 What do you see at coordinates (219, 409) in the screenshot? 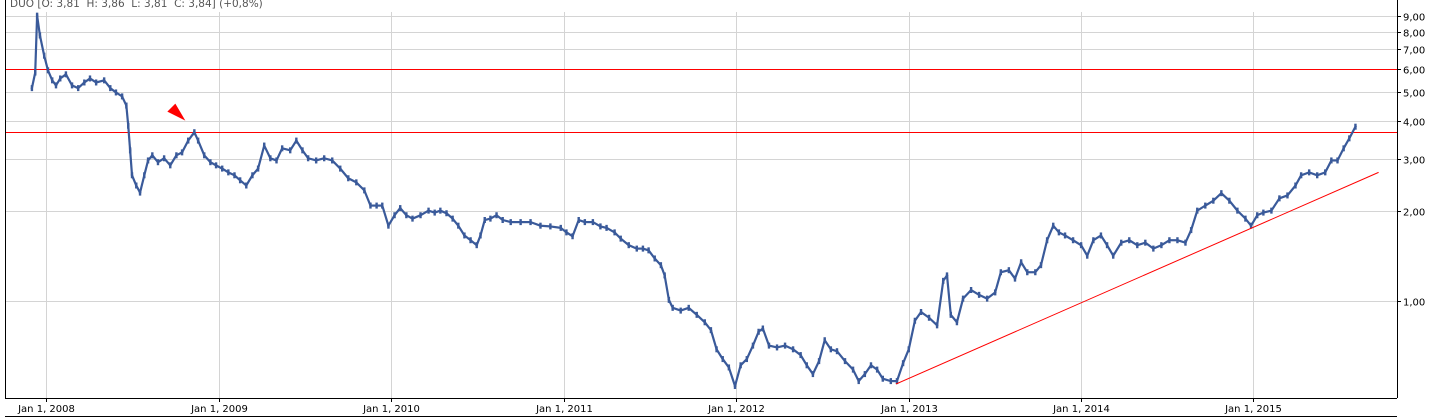
I see `x-tick-label: Jan 1, 2009` at bounding box center [219, 409].